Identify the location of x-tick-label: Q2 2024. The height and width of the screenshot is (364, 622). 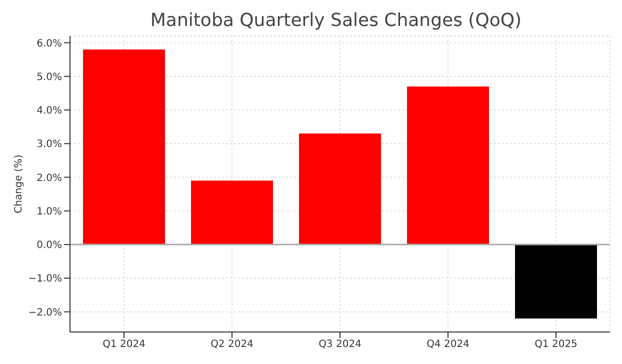
(232, 344).